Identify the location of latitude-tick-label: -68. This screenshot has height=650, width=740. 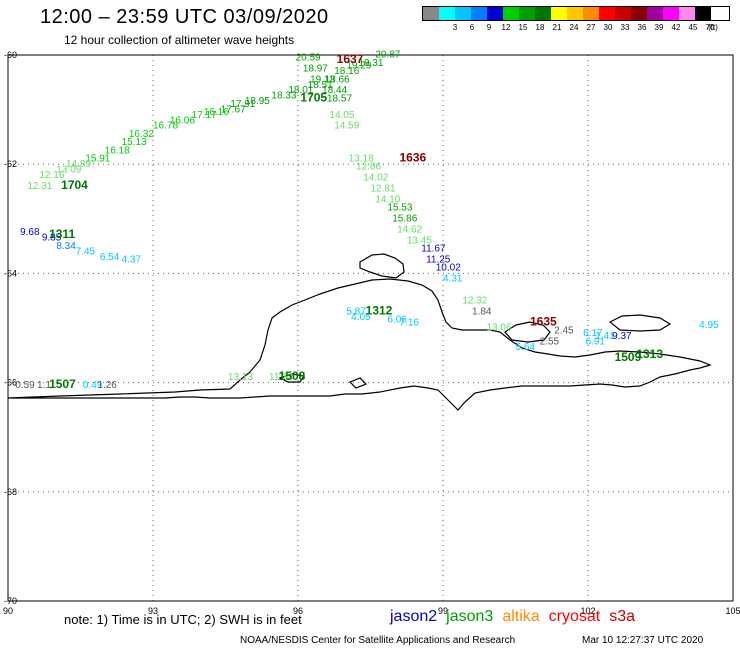
(10, 492).